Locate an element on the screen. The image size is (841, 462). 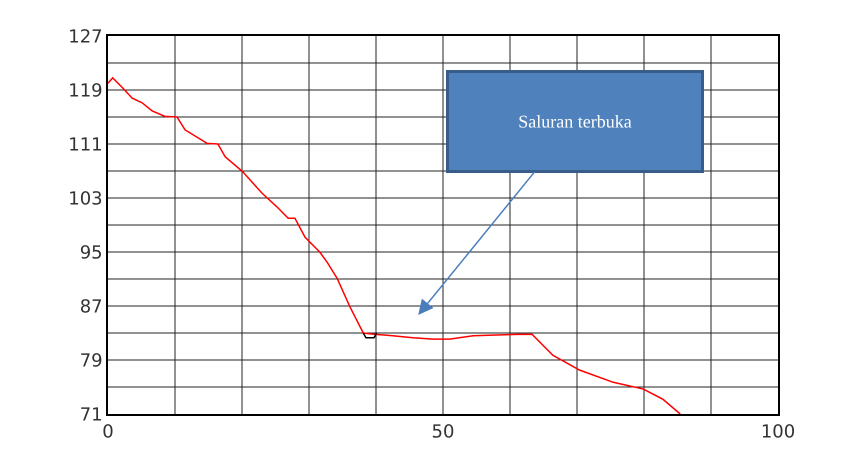
annotation: Saluran terbuka is located at coordinates (575, 122).